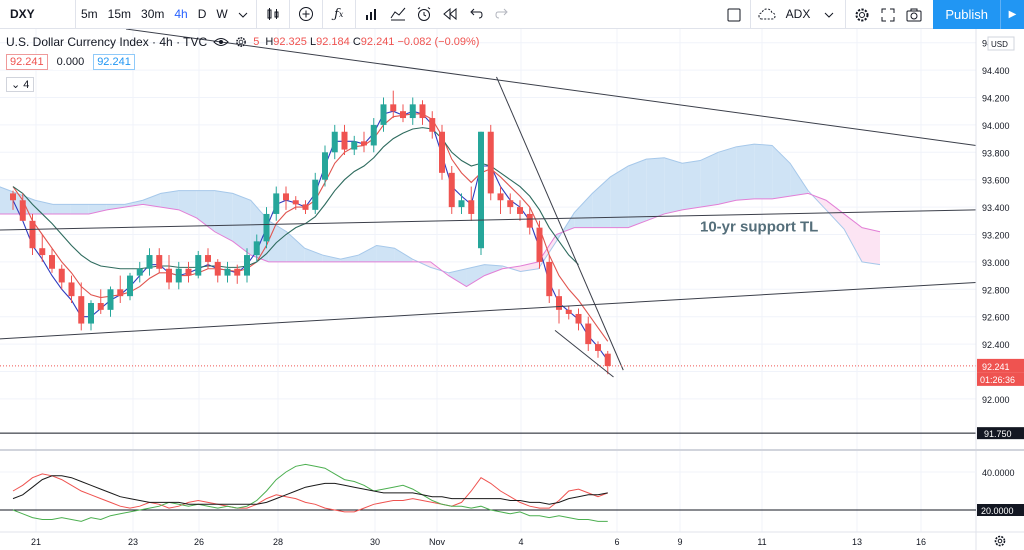  I want to click on replay-icon, so click(450, 14).